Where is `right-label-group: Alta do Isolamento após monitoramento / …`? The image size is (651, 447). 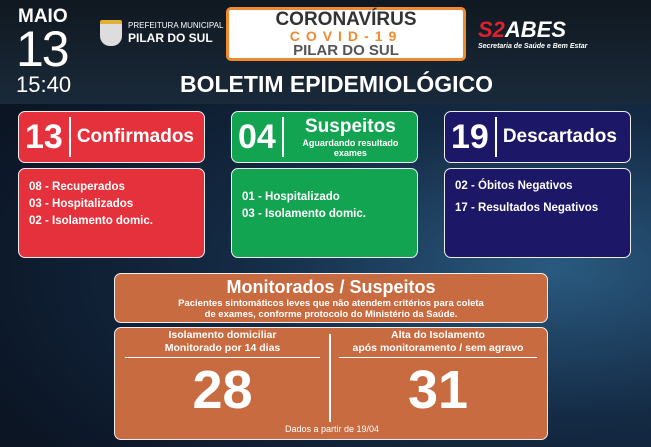 right-label-group: Alta do Isolamento após monitoramento / … is located at coordinates (438, 343).